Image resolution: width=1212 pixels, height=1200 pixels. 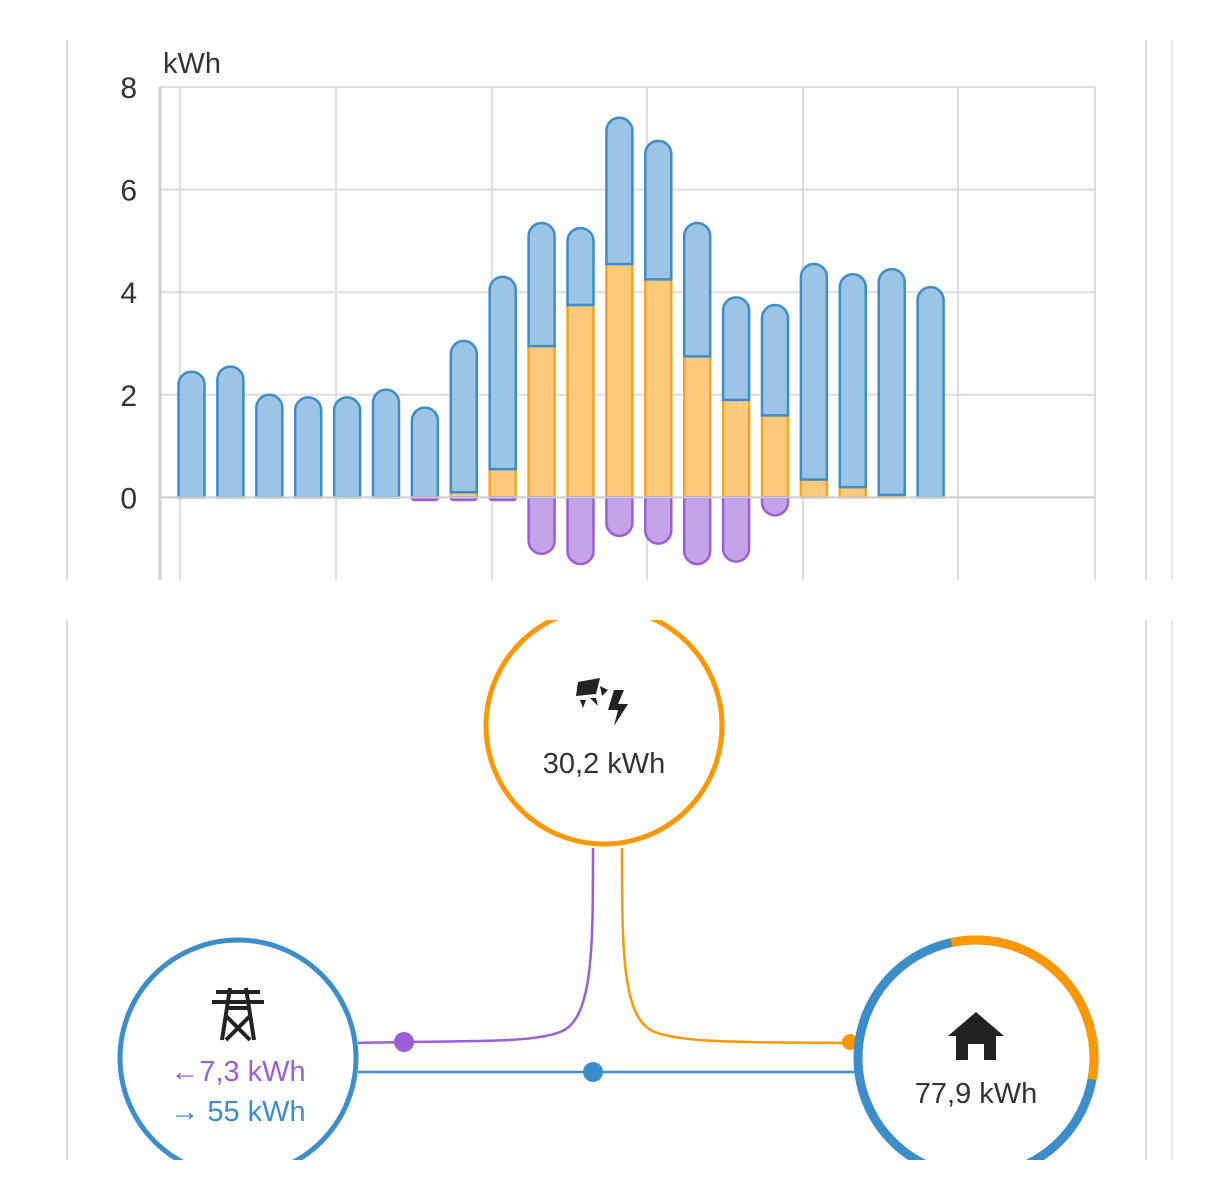 I want to click on grid-flow-dot, so click(x=593, y=1072).